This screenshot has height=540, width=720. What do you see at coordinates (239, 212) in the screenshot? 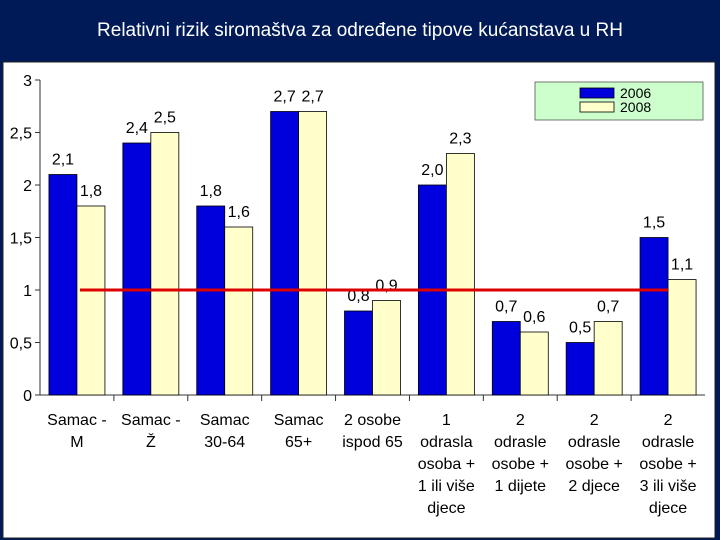
I see `data-label-2008: 1,6` at bounding box center [239, 212].